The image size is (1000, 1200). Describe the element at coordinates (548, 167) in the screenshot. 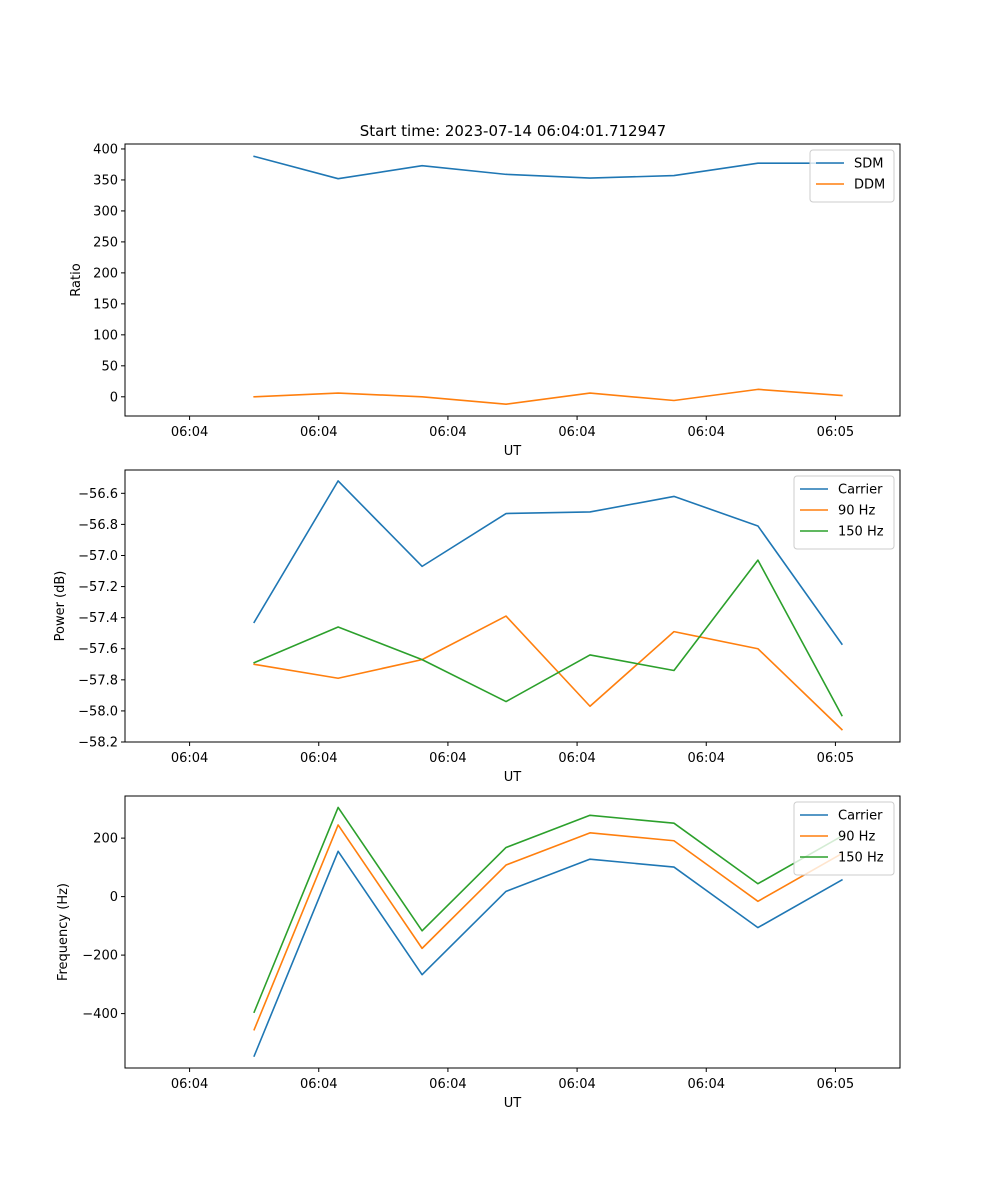

I see `series-line-ratio-sdm` at that location.